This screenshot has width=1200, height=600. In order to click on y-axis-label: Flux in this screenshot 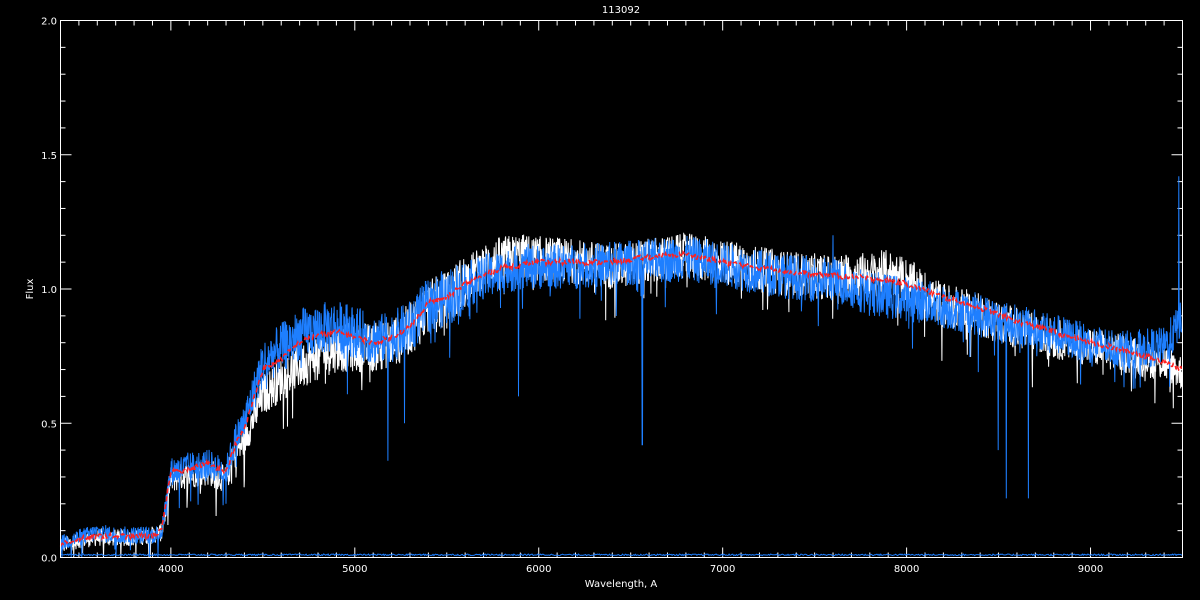, I will do `click(30, 289)`.